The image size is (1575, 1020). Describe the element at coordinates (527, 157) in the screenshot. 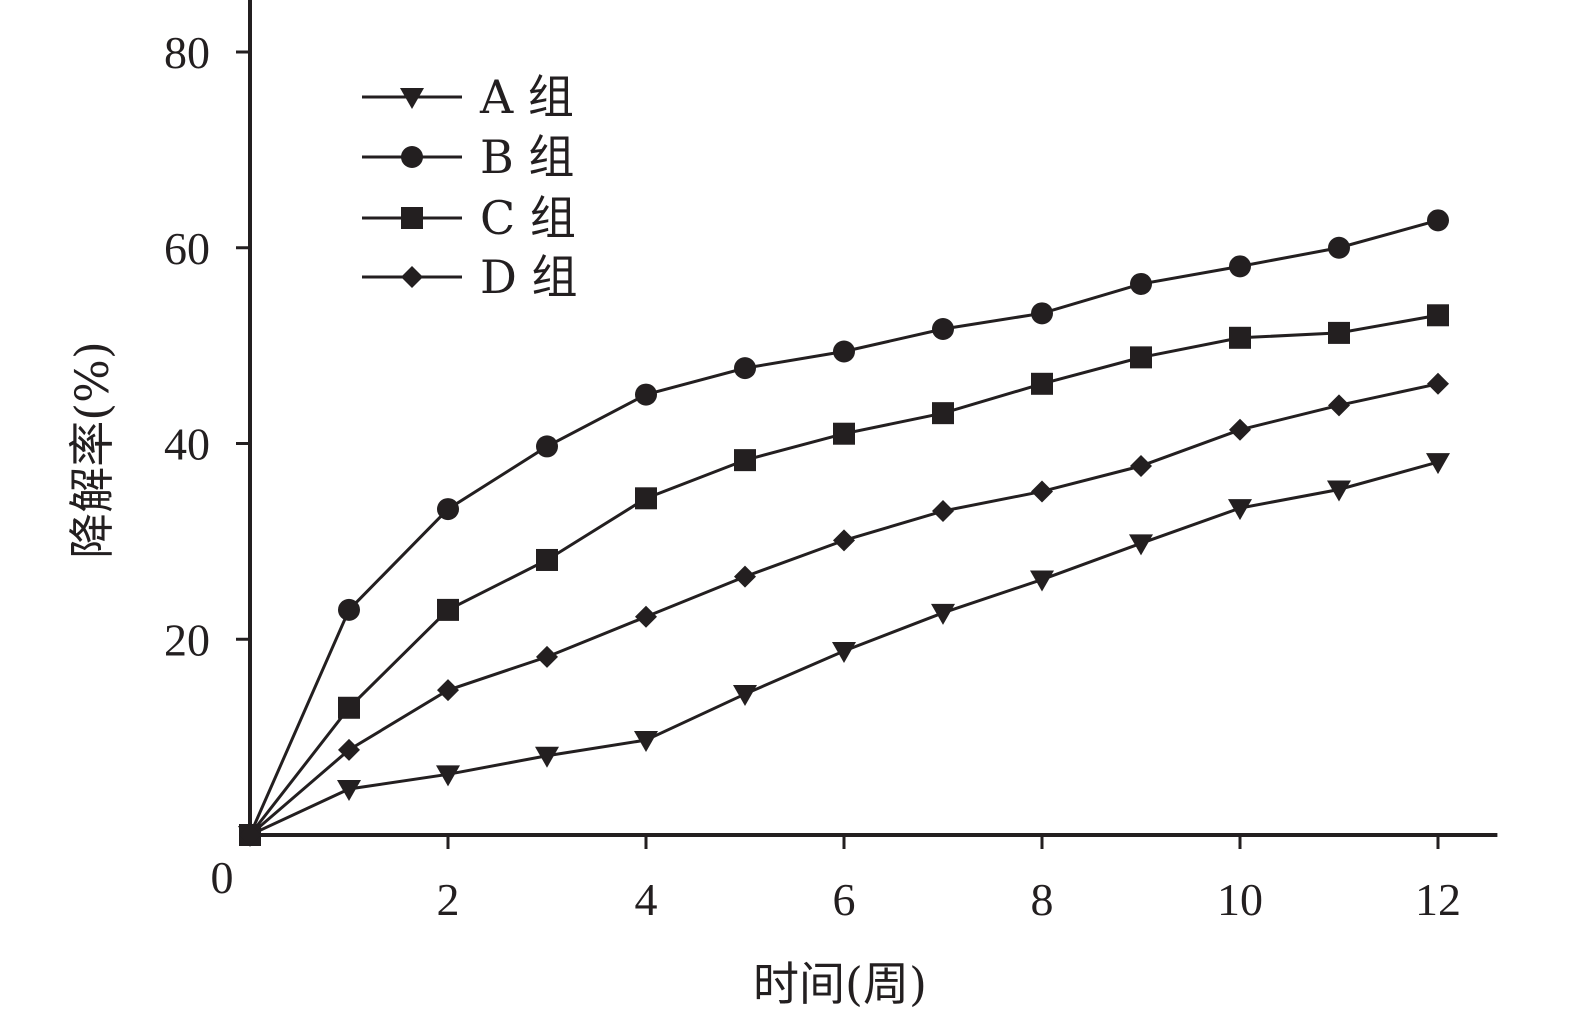

I see `legend-label: B 组` at that location.